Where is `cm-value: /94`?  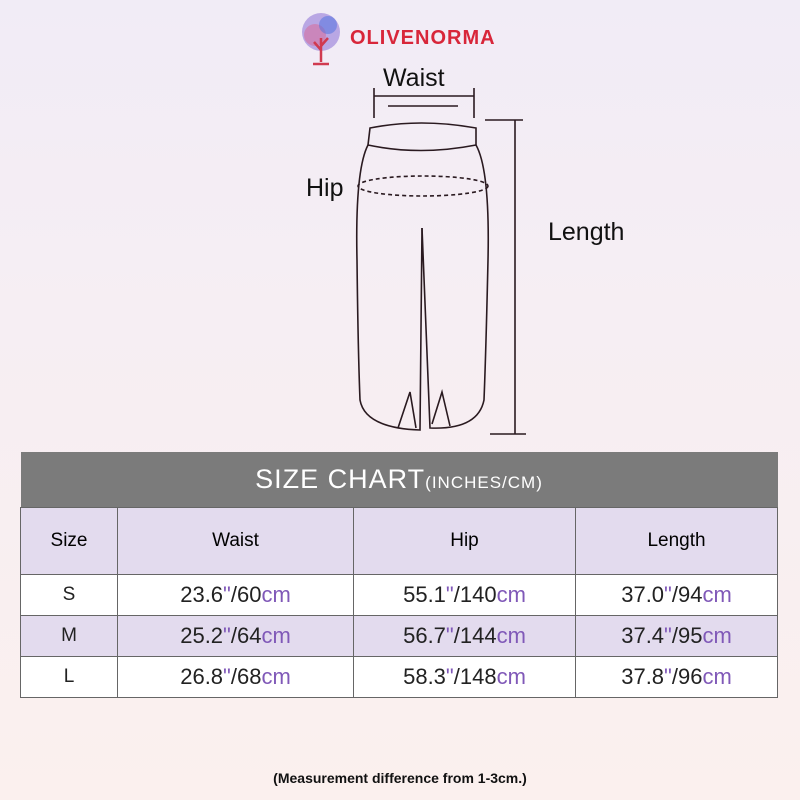
cm-value: /94 is located at coordinates (687, 594).